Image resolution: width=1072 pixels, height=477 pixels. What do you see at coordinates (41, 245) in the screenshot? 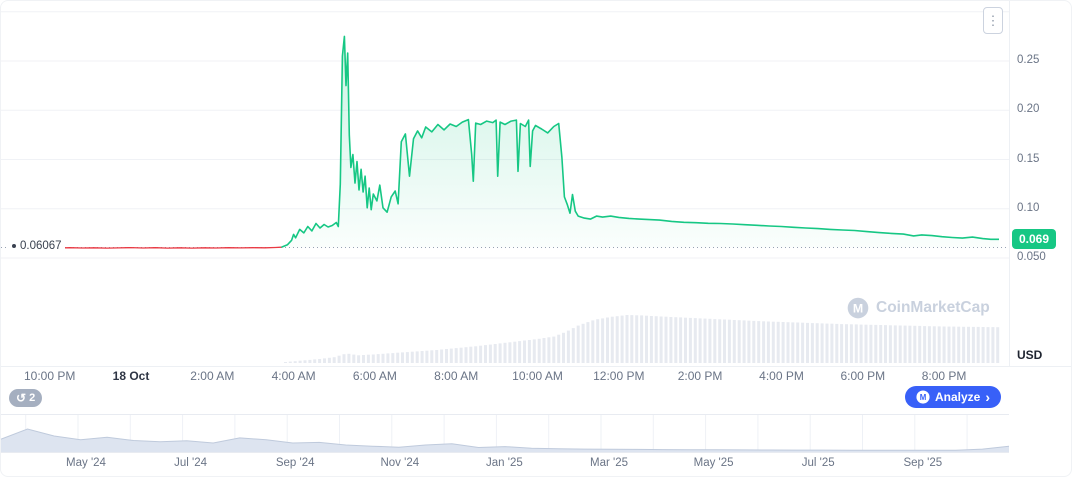
I see `open-price-value: 0.06067` at bounding box center [41, 245].